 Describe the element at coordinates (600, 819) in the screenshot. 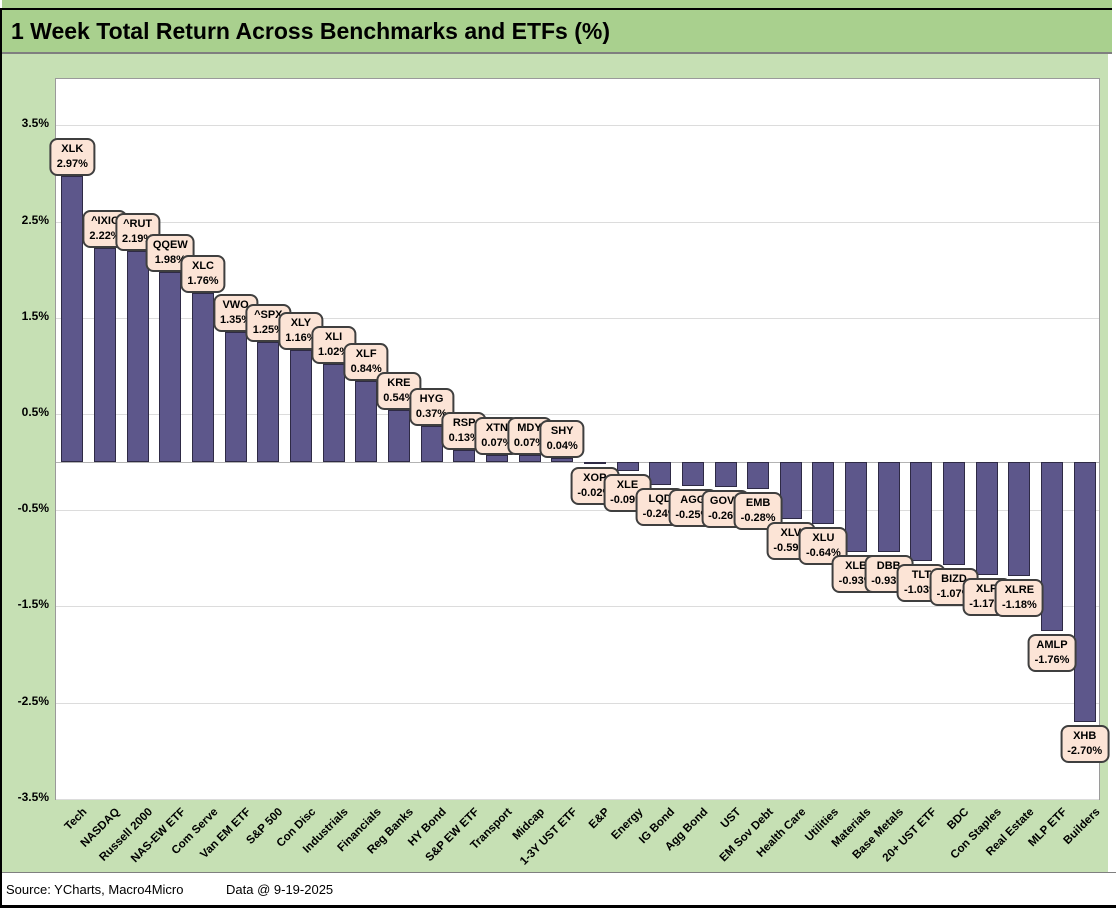

I see `x-tick-label: E&P` at that location.